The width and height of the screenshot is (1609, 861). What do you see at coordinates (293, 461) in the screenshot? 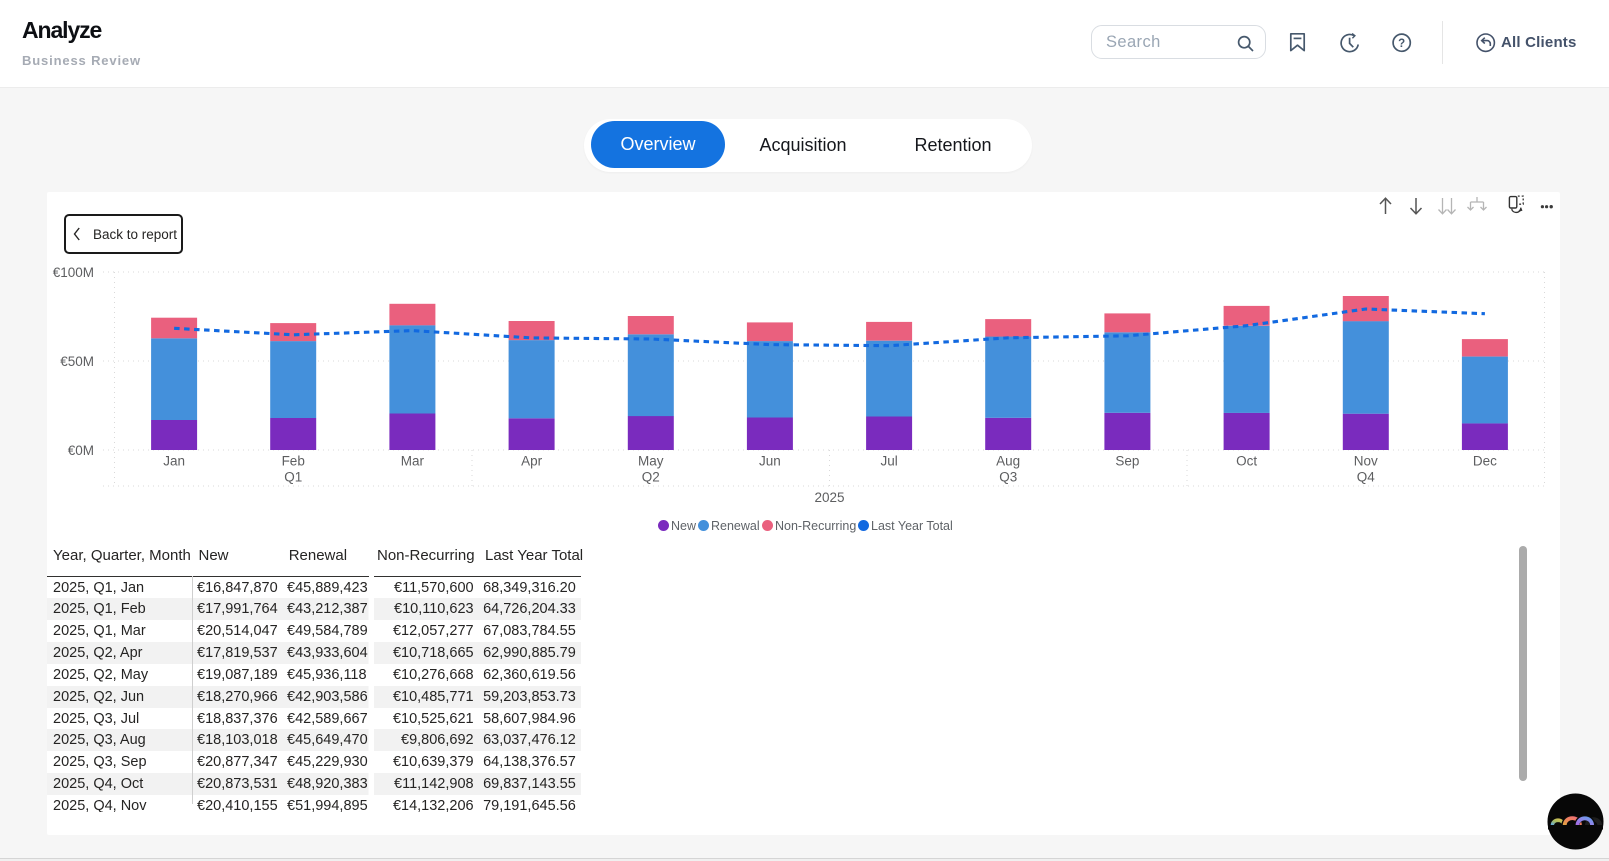
I see `svg-text: Feb` at bounding box center [293, 461].